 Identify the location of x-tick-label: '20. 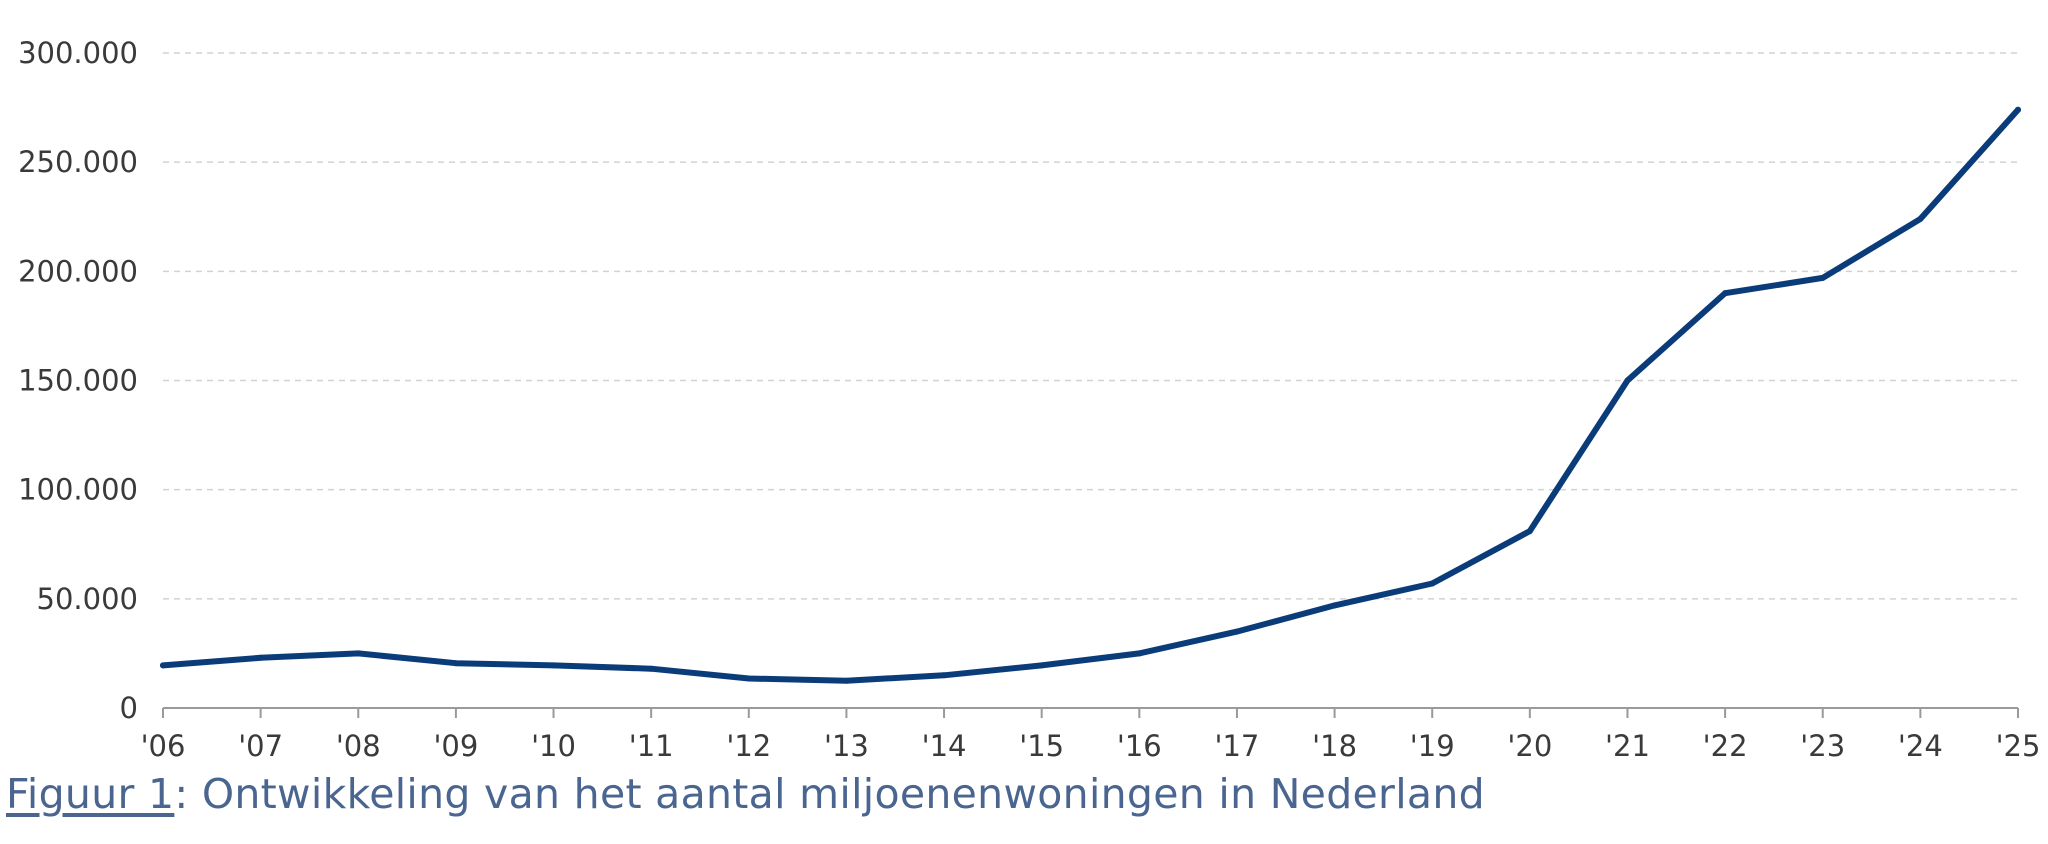
(1529, 746).